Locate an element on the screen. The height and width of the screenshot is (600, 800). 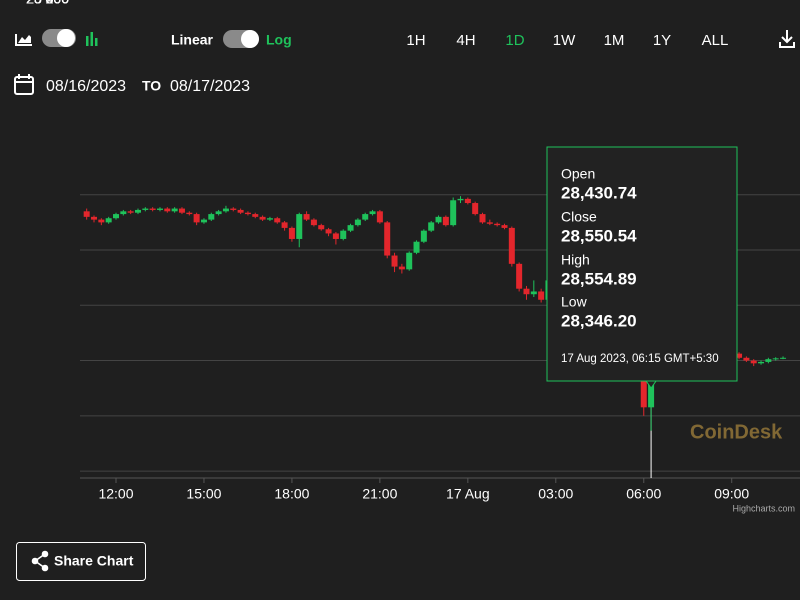
area-icon is located at coordinates (23, 40).